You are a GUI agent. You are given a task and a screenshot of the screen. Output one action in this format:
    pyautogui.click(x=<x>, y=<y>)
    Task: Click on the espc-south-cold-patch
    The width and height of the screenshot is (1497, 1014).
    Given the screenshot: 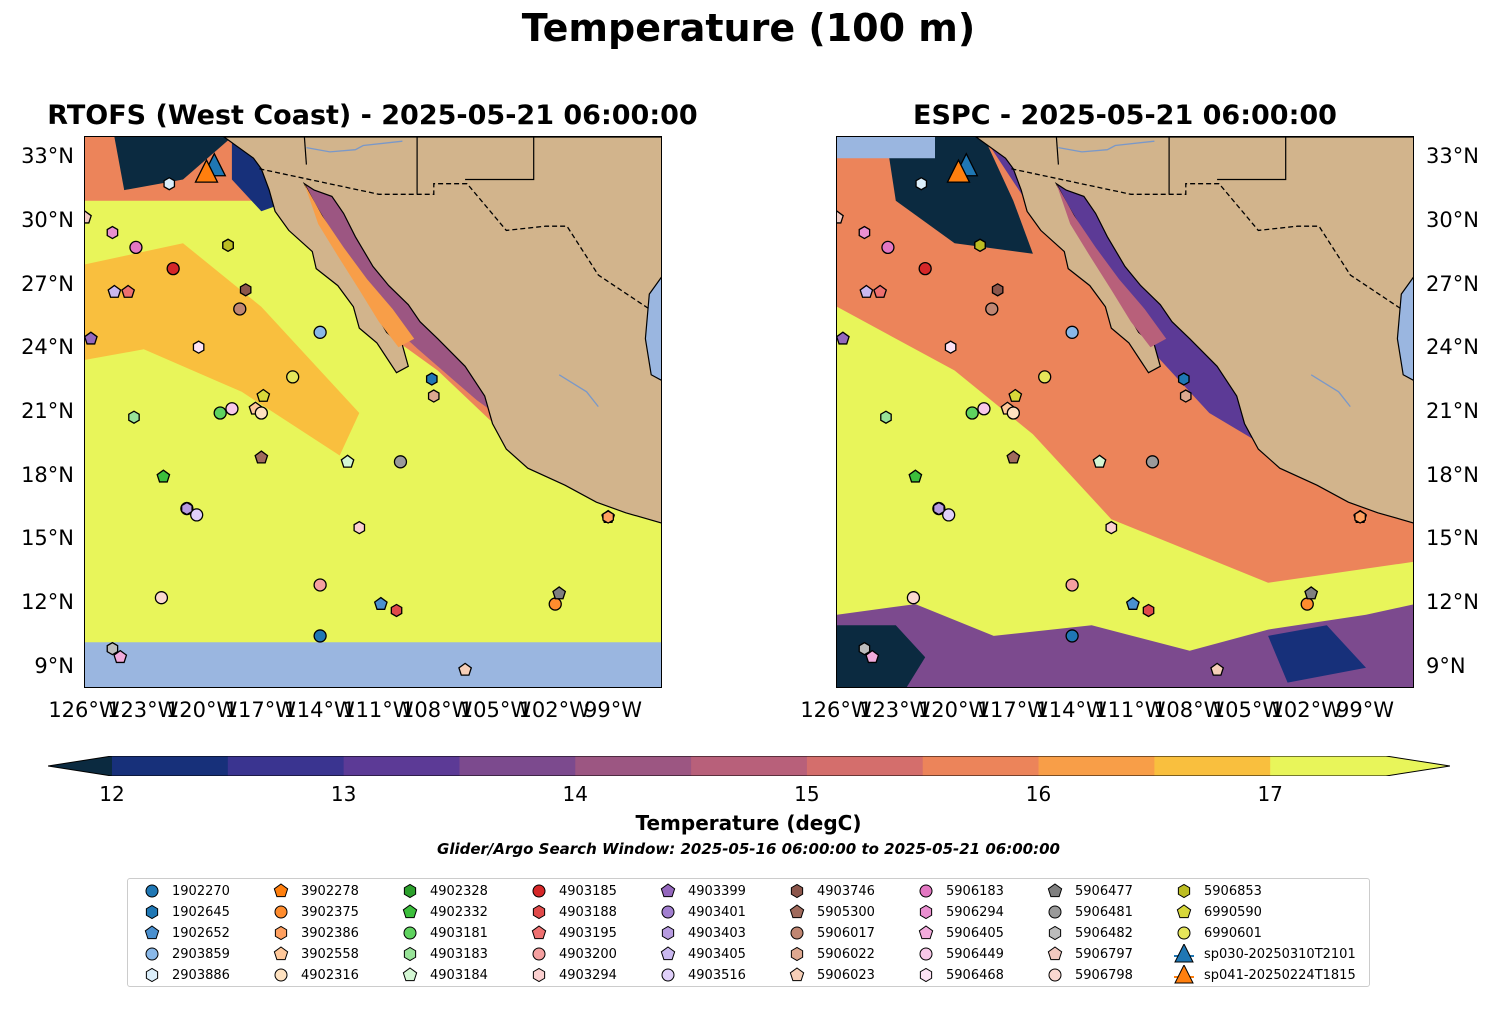 What is the action you would take?
    pyautogui.click(x=1317, y=654)
    